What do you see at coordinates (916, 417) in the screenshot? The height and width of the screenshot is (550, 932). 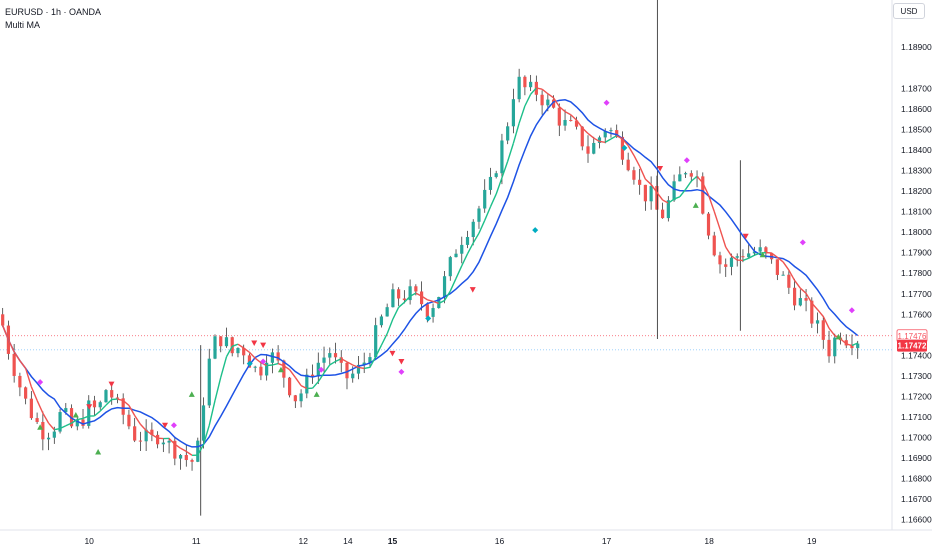 I see `y-tick-label: 1.17100` at bounding box center [916, 417].